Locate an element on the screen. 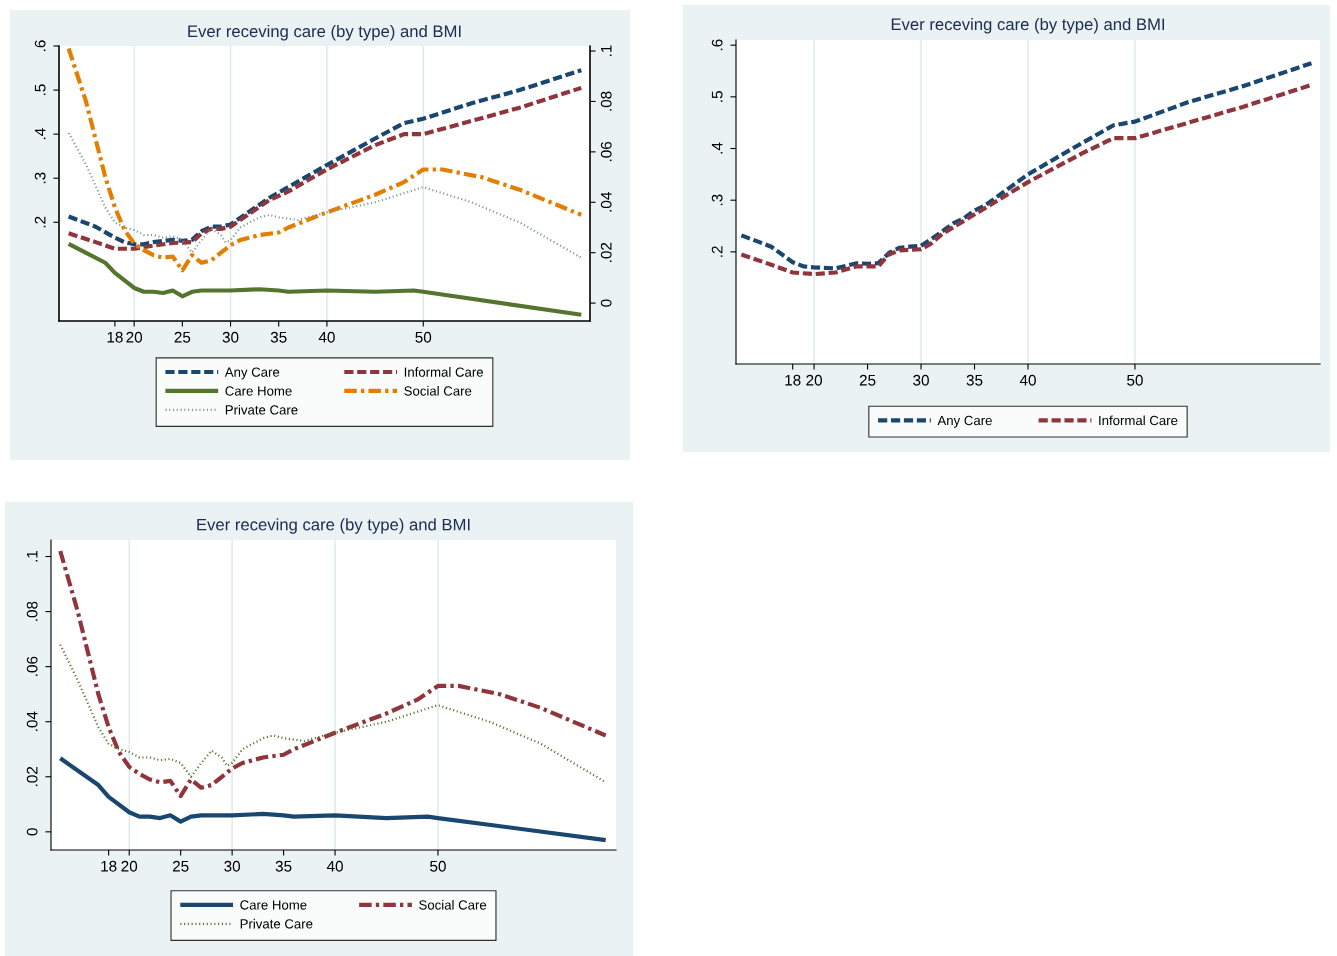 This screenshot has width=1337, height=956. y-tick-label: 0 is located at coordinates (32, 832).